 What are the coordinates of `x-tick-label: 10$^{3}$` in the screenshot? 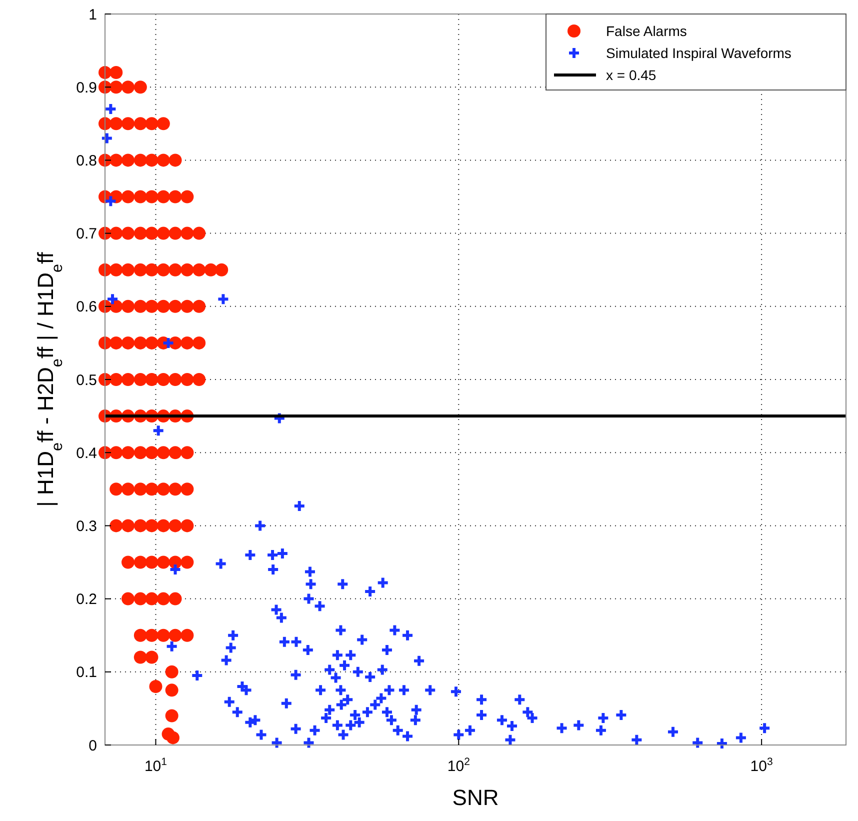 It's located at (761, 765).